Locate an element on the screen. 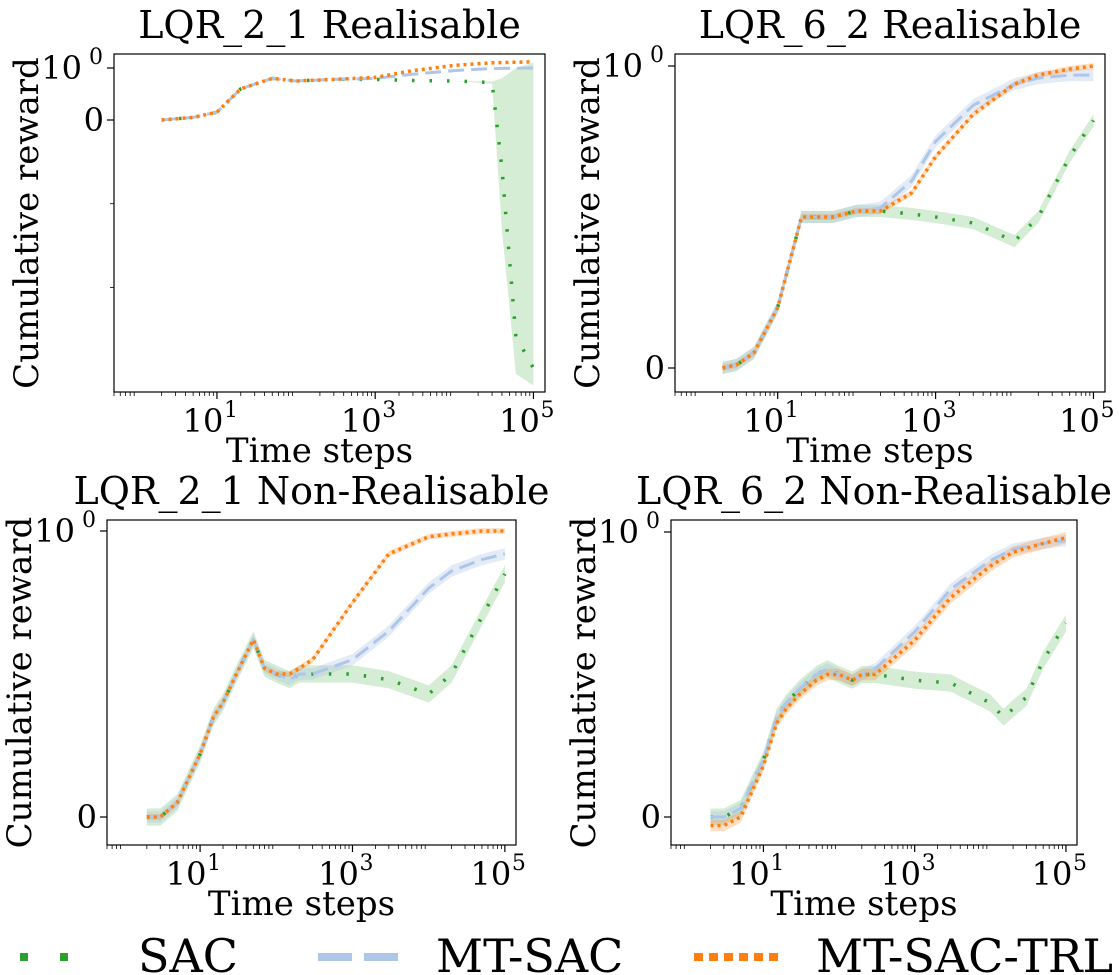  legend-entry-mt-sac-trl: MT-SAC-TRL is located at coordinates (903, 952).